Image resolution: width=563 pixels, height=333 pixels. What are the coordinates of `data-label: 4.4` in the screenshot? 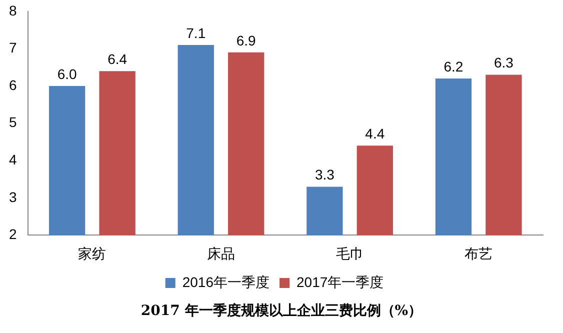 It's located at (375, 134).